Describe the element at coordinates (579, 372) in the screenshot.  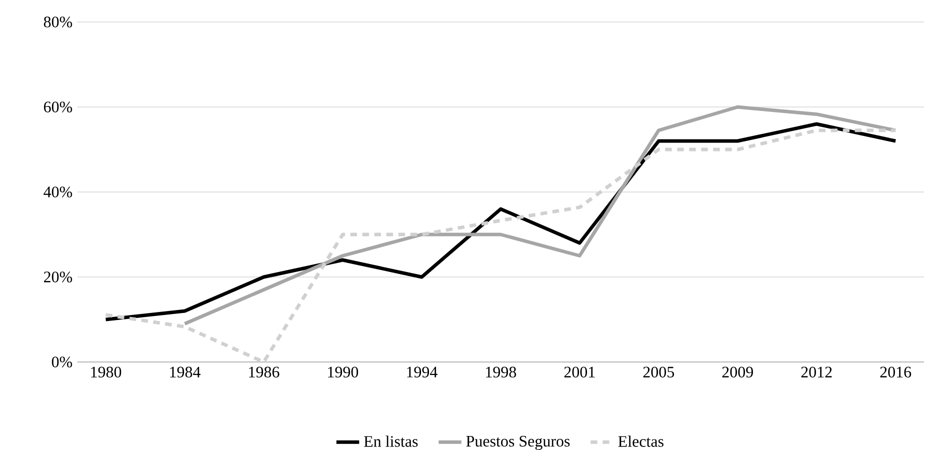
I see `x-tick-label: 2001` at that location.